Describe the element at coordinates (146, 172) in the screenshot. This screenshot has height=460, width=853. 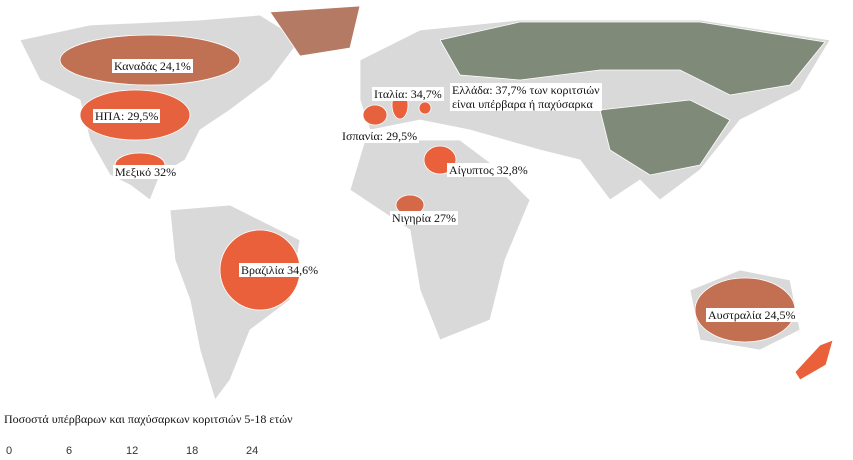
I see `country-label: Μεξικό 32%` at that location.